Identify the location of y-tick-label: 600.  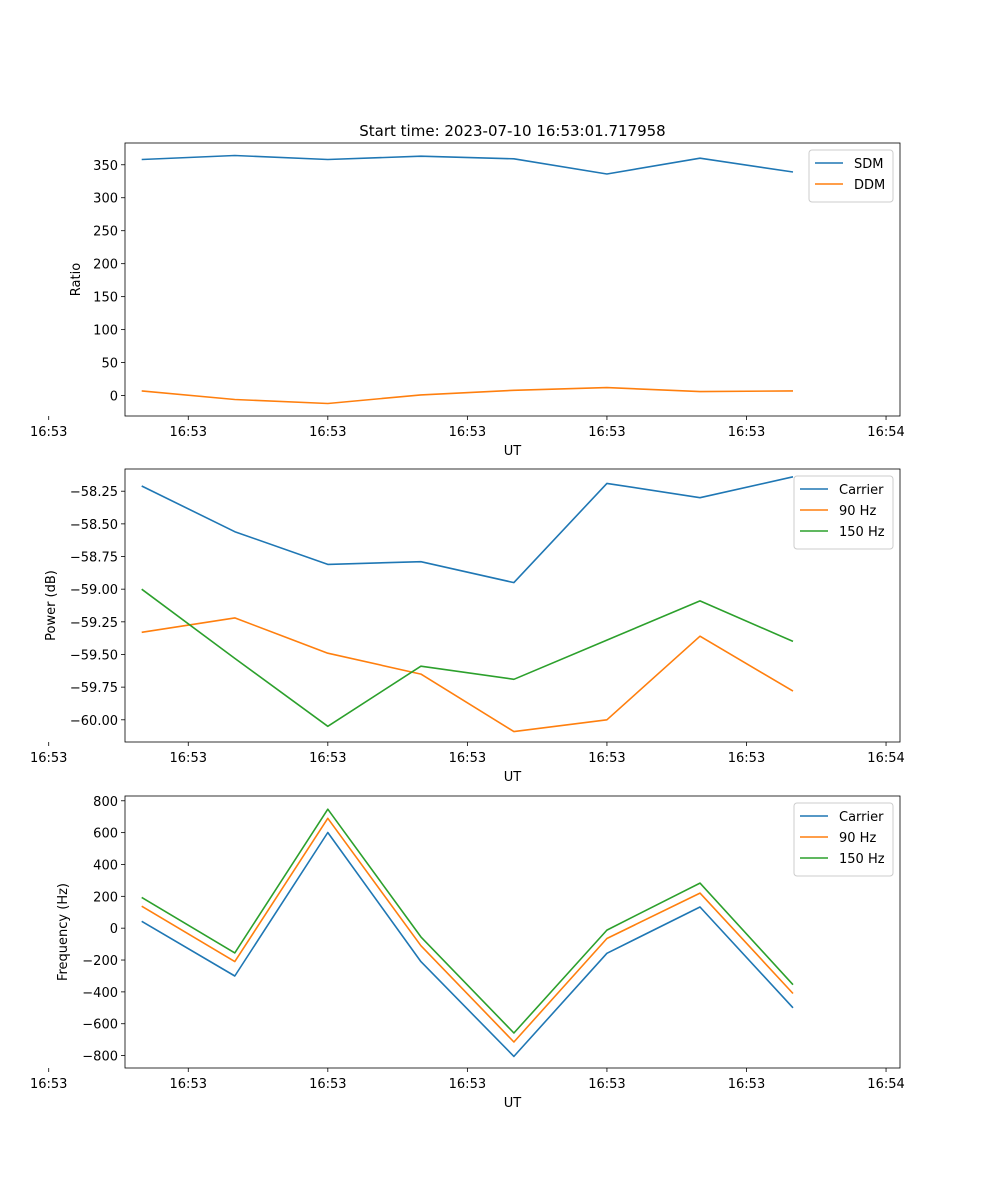
(105, 834).